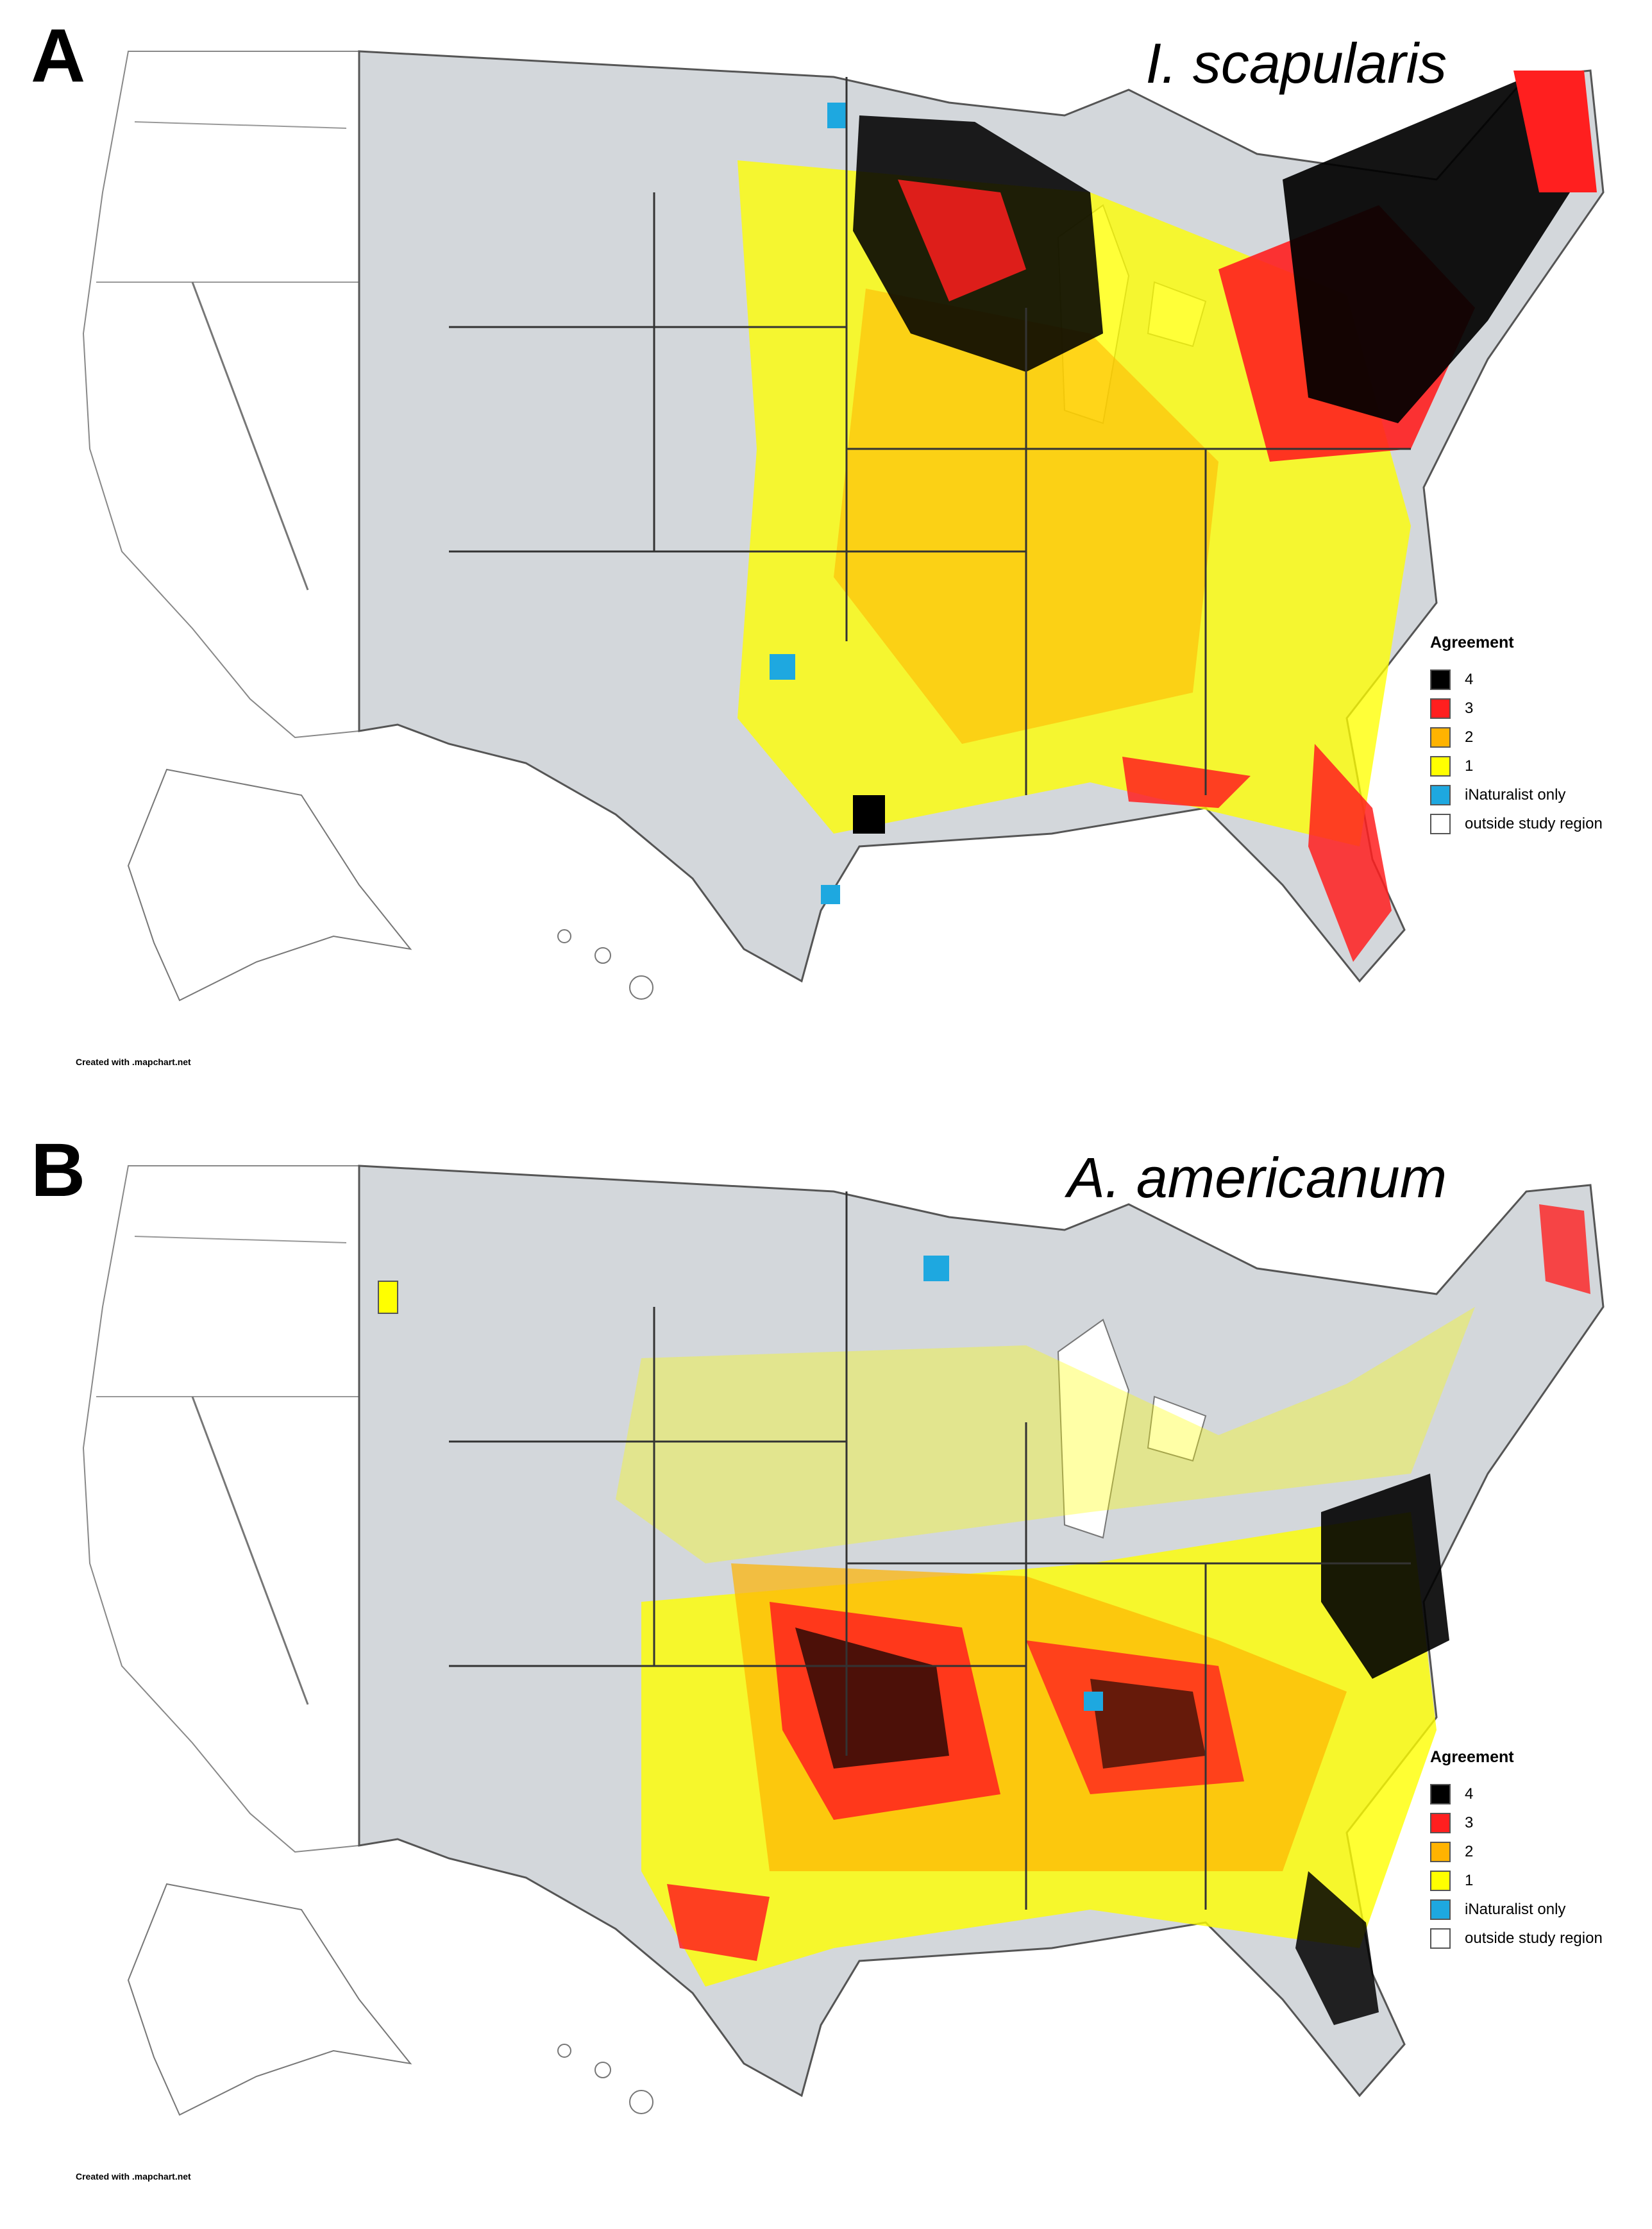 This screenshot has width=1652, height=2229. I want to click on species-title: I. scapularis, so click(1296, 63).